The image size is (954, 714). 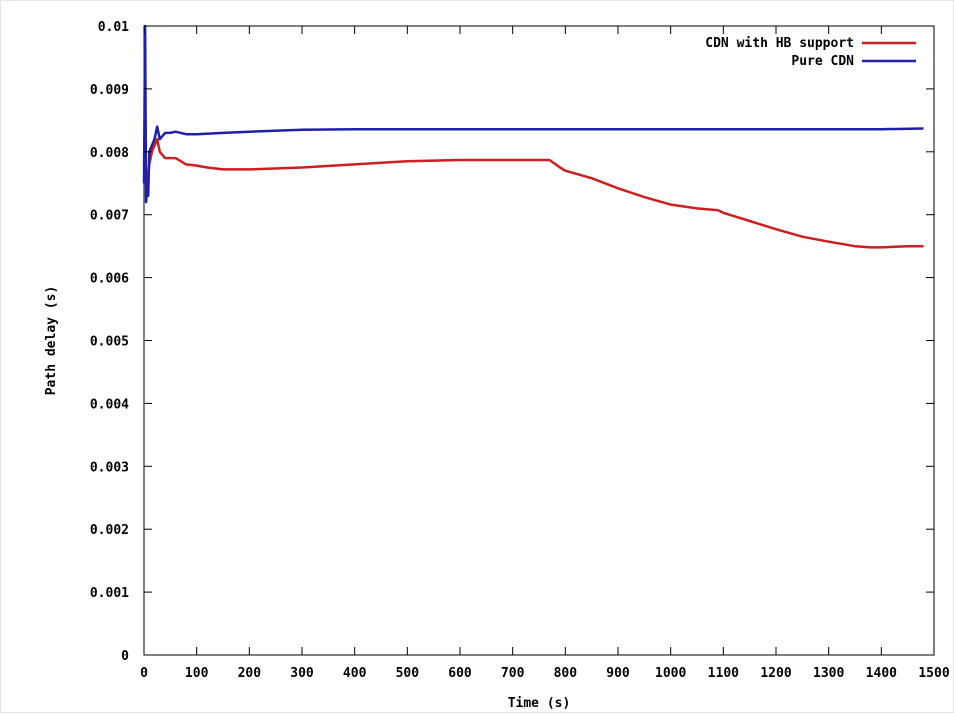 What do you see at coordinates (460, 673) in the screenshot?
I see `x-tick-label: 600` at bounding box center [460, 673].